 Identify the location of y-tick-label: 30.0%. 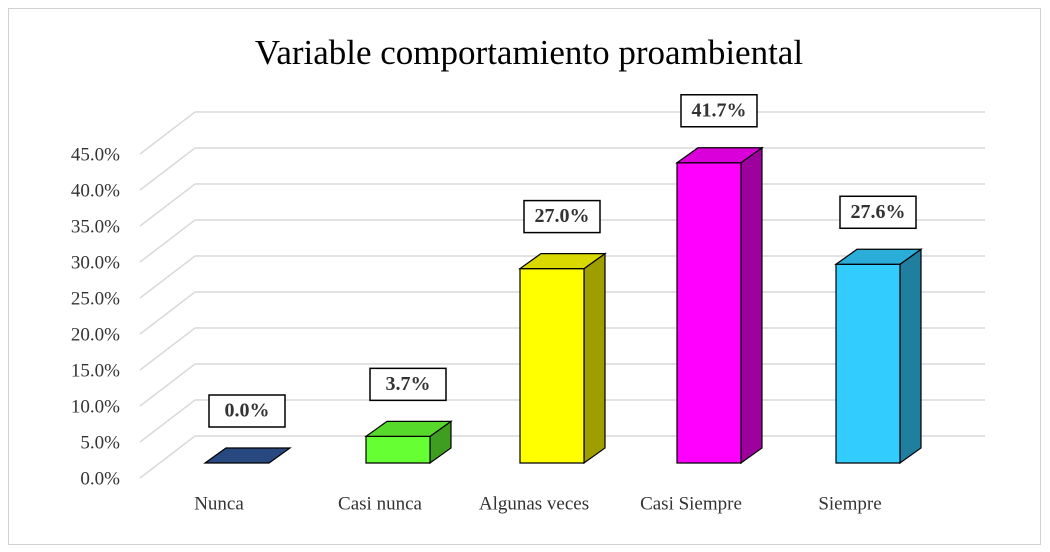
(95, 262).